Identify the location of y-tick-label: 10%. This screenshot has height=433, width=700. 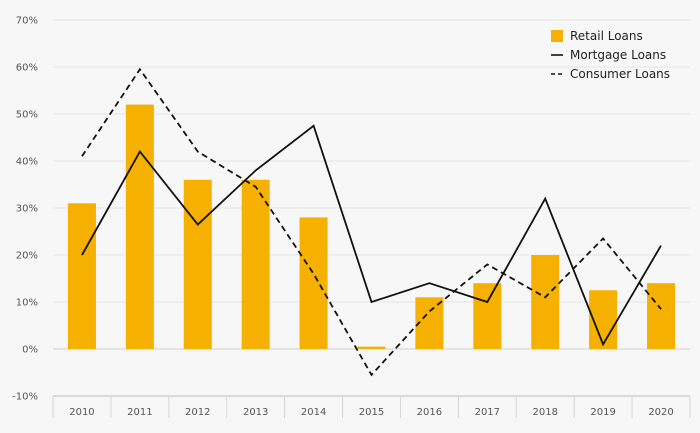
(27, 303).